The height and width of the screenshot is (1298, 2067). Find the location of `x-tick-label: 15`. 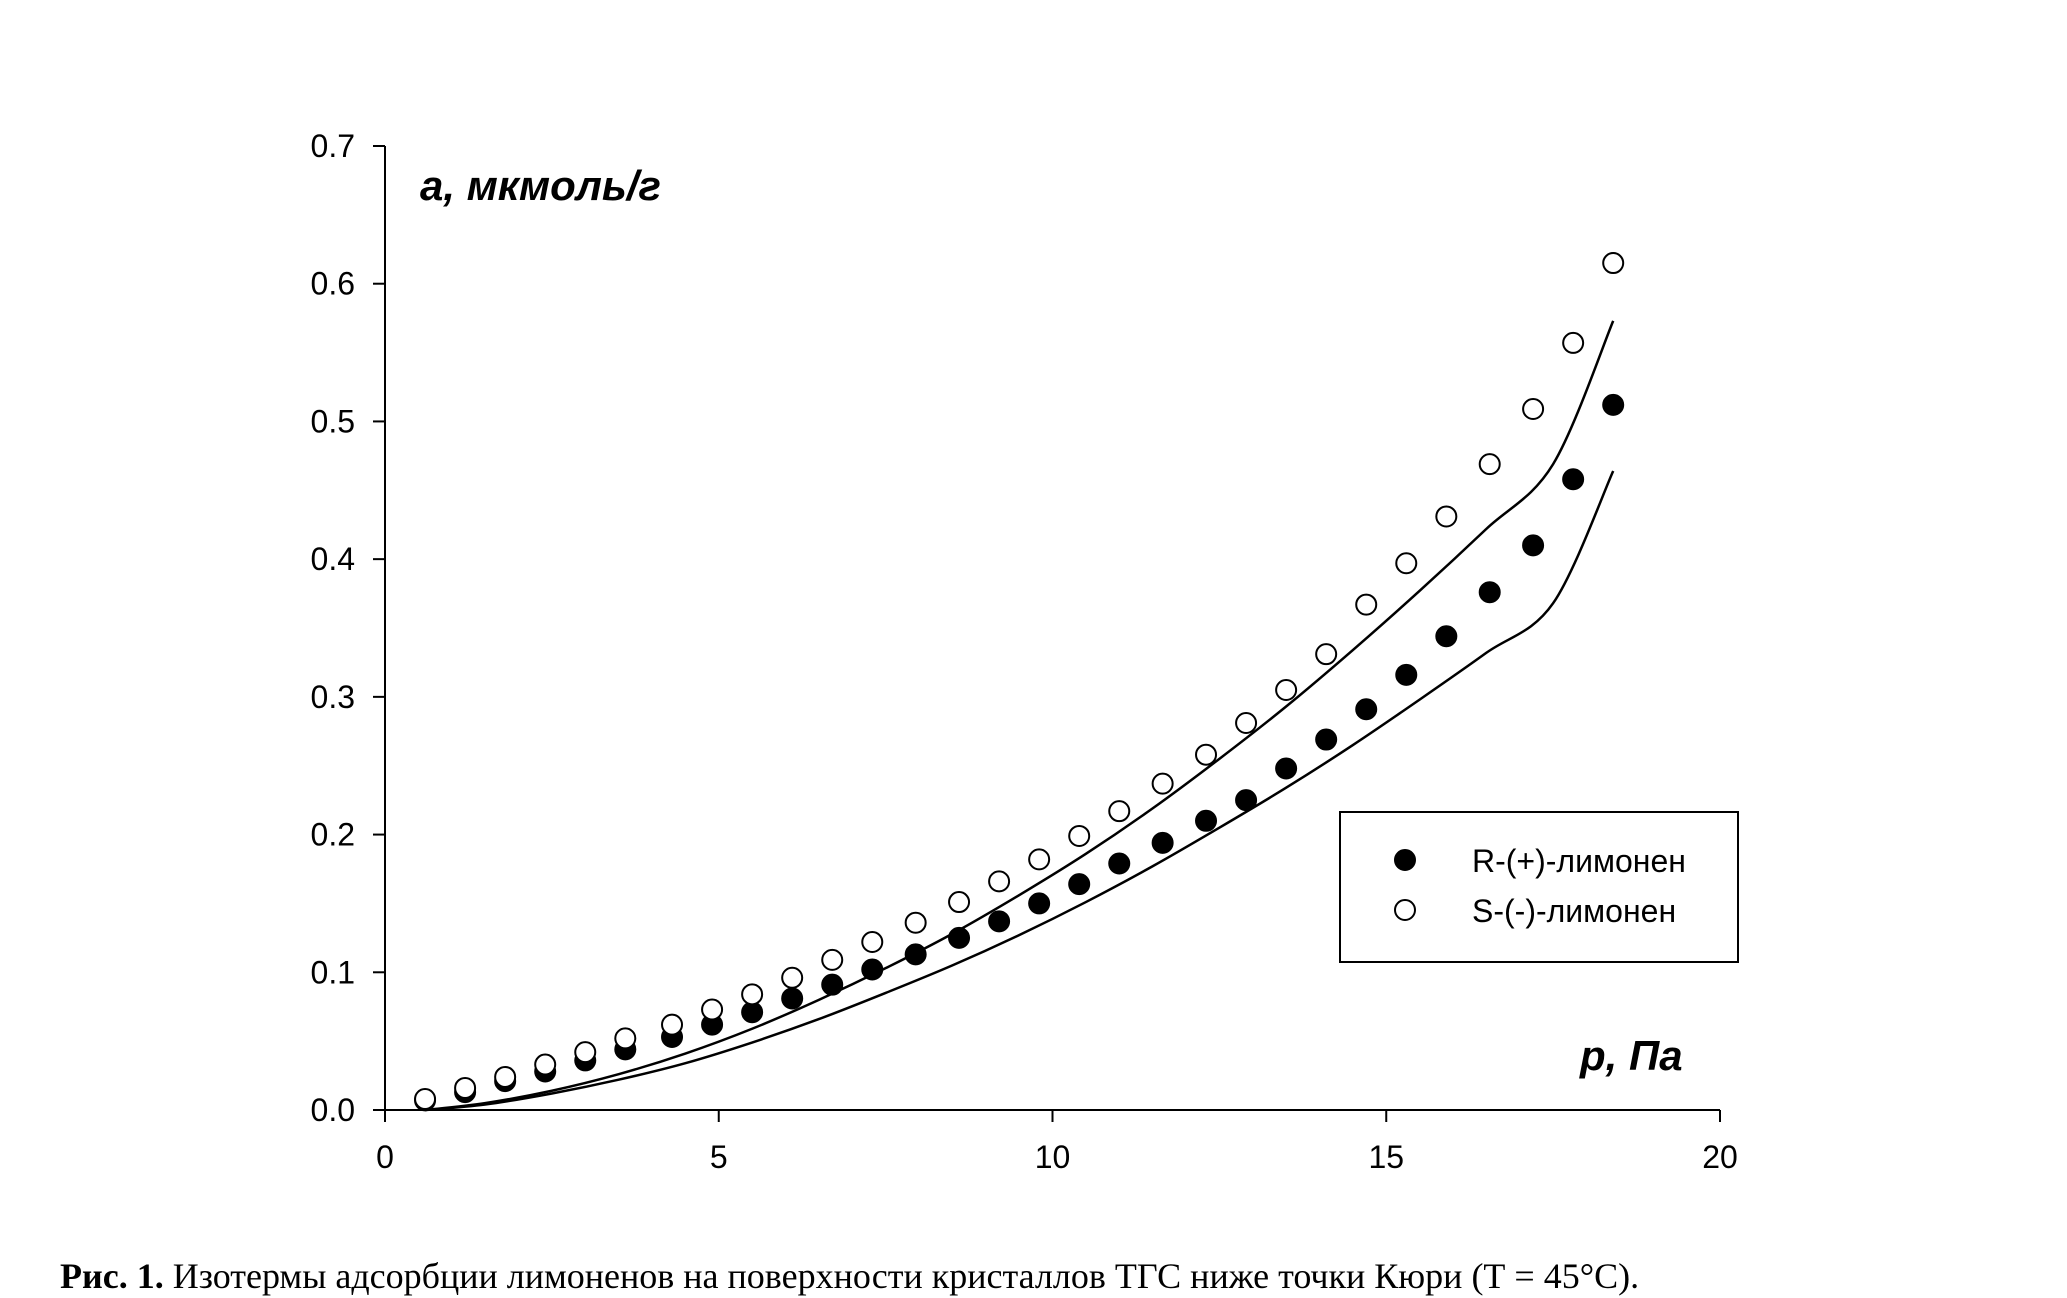

x-tick-label: 15 is located at coordinates (1386, 1157).